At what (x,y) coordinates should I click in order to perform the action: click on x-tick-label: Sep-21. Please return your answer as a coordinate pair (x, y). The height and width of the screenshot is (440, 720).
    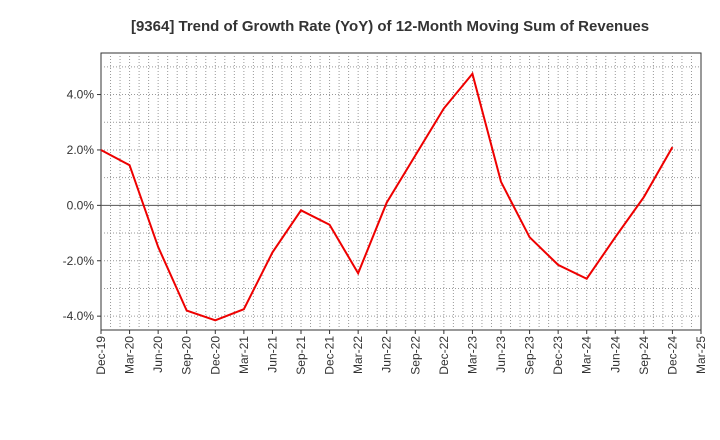
    Looking at the image, I should click on (301, 355).